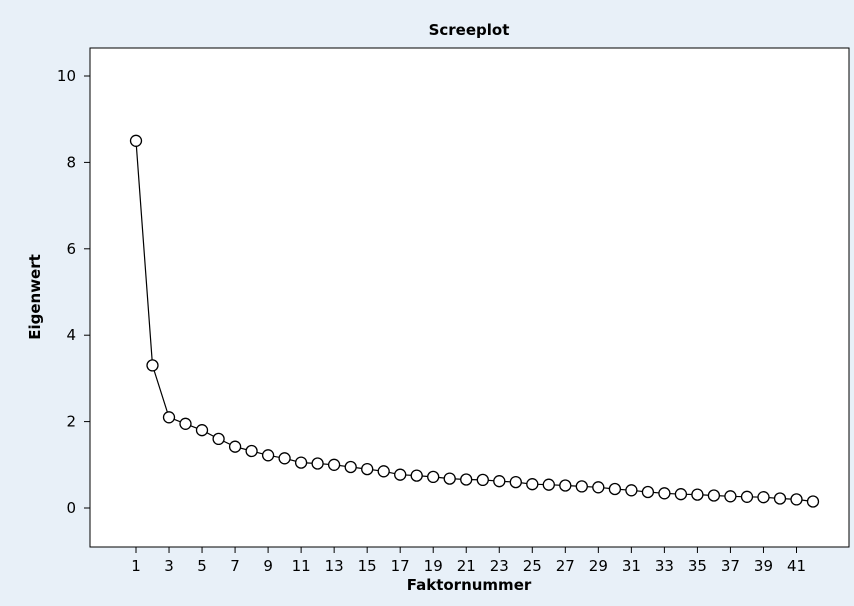 The height and width of the screenshot is (606, 854). What do you see at coordinates (35, 297) in the screenshot?
I see `y-axis-title: Eigenwert` at bounding box center [35, 297].